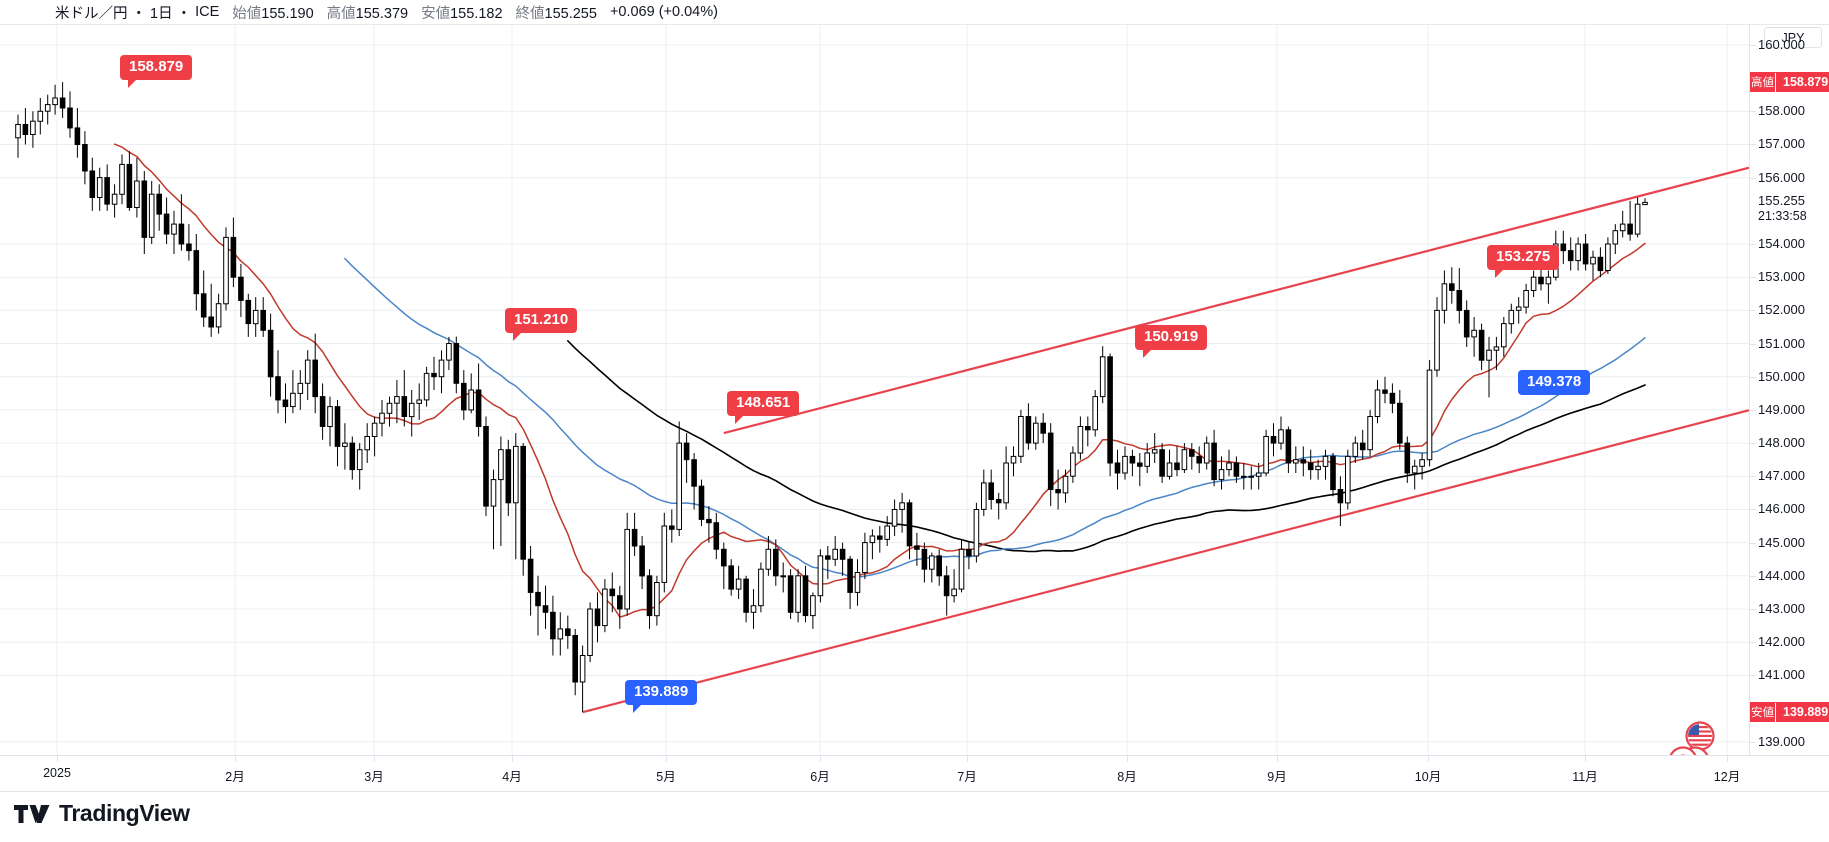 Image resolution: width=1829 pixels, height=842 pixels. I want to click on pivot-148651-label: 148.651, so click(763, 407).